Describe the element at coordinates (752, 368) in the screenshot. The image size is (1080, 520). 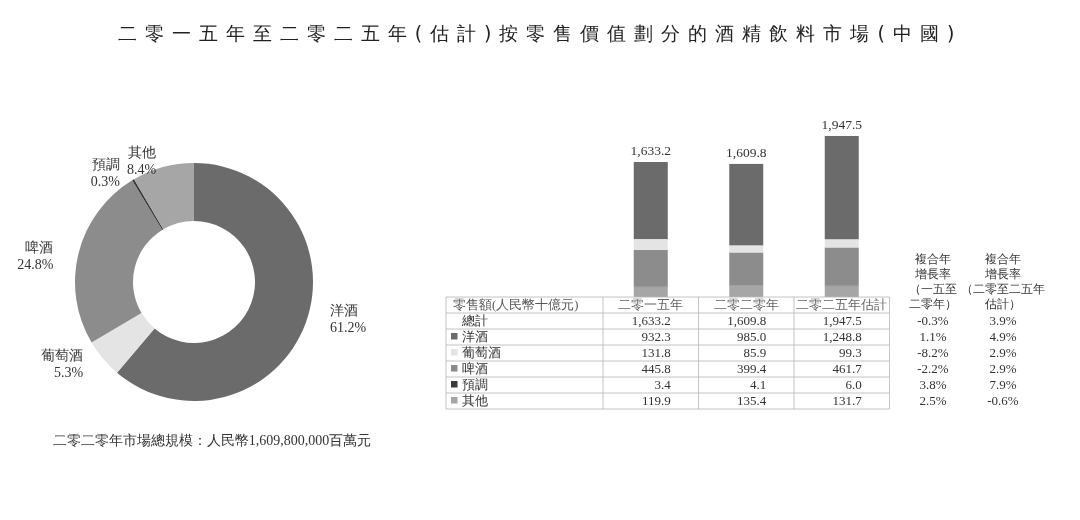
I see `data-label: 399.4` at that location.